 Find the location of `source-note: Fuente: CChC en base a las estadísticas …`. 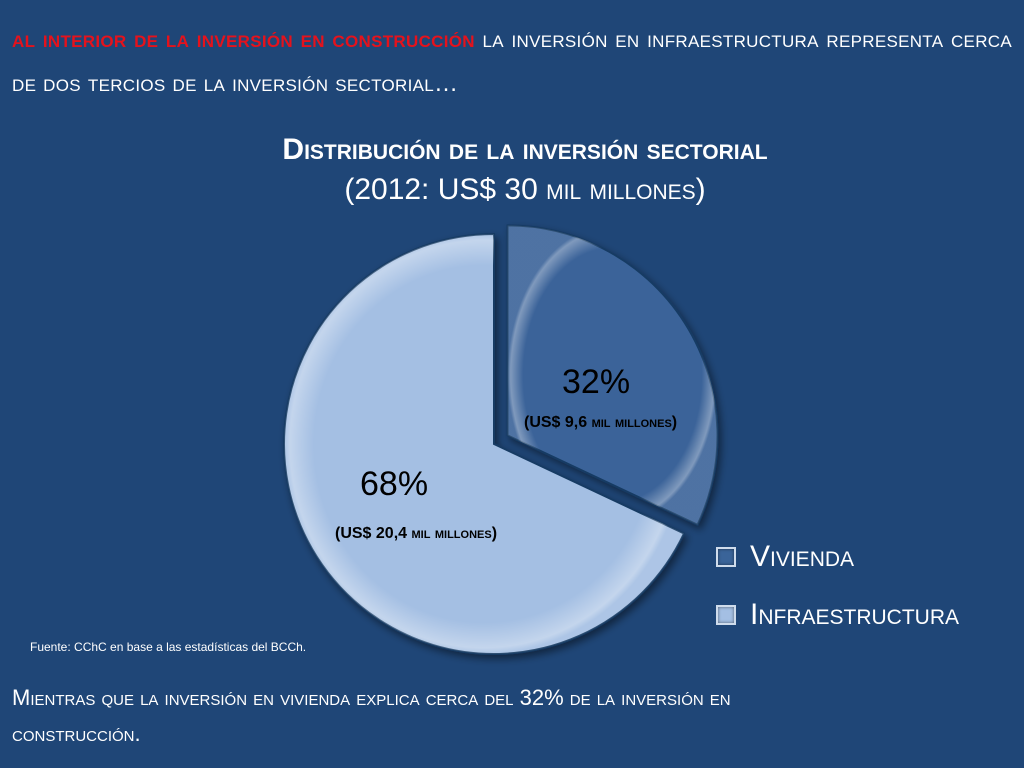

source-note: Fuente: CChC en base a las estadísticas … is located at coordinates (168, 647).